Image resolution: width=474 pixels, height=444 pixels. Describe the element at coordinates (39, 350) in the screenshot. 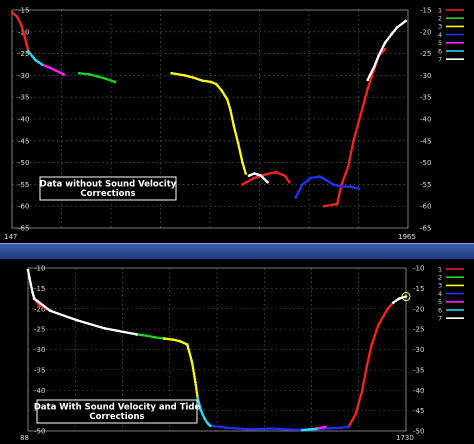

I see `c1-y-tick-label-left: -30` at that location.